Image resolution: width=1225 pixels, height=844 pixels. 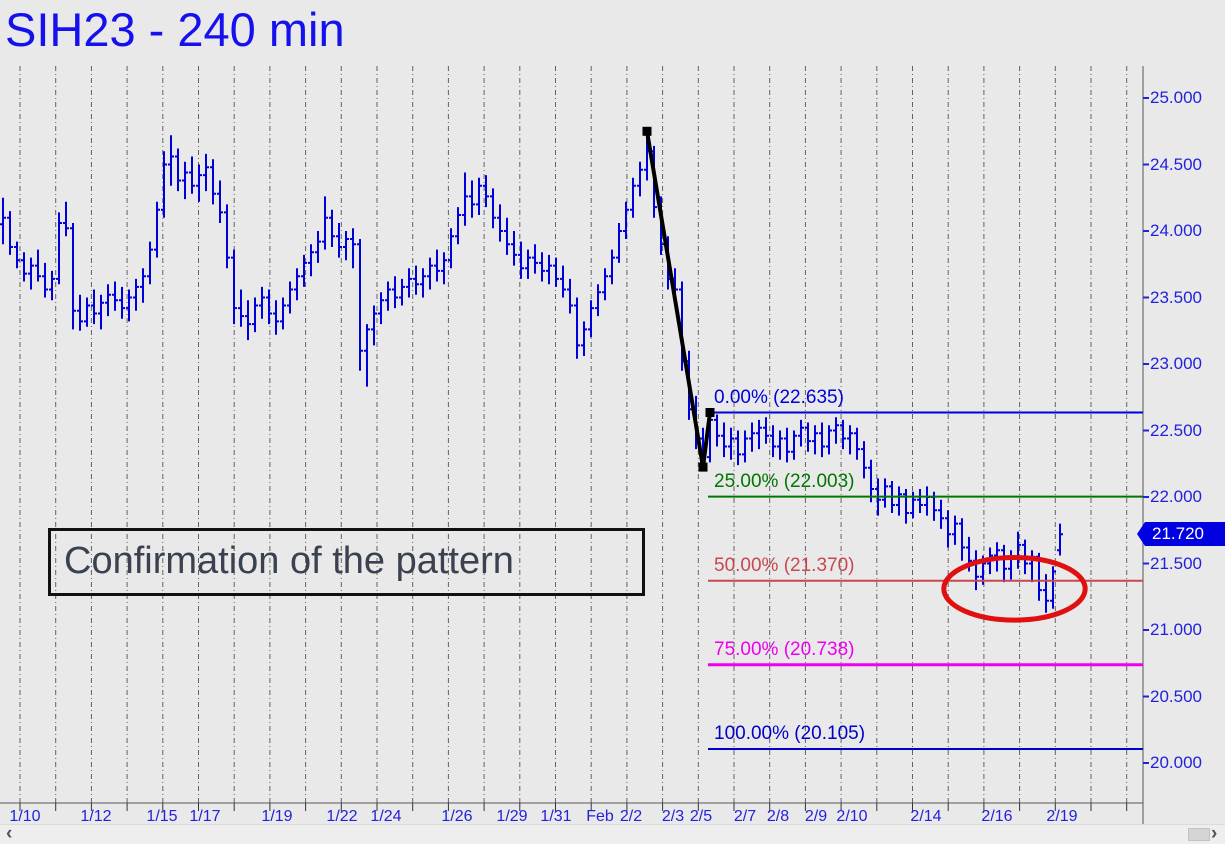 I want to click on scroll-left-icon: ‹, so click(x=9, y=833).